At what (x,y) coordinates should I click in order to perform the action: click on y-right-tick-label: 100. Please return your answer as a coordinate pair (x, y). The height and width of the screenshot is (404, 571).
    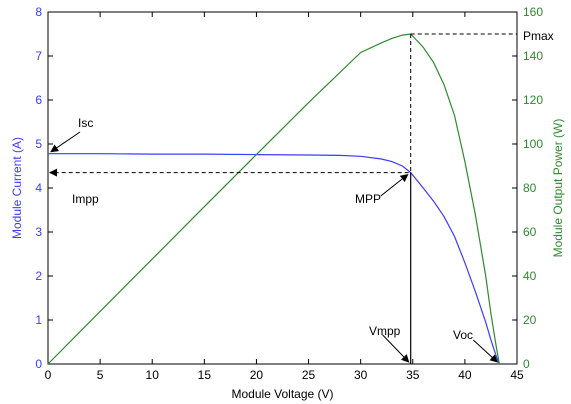
    Looking at the image, I should click on (533, 144).